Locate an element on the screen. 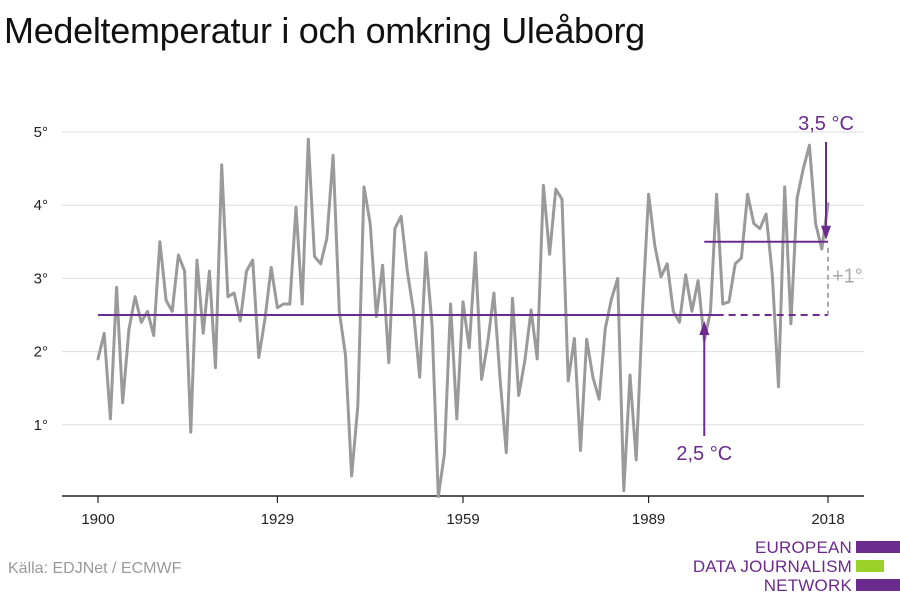  baseline-arrow-head is located at coordinates (704, 328).